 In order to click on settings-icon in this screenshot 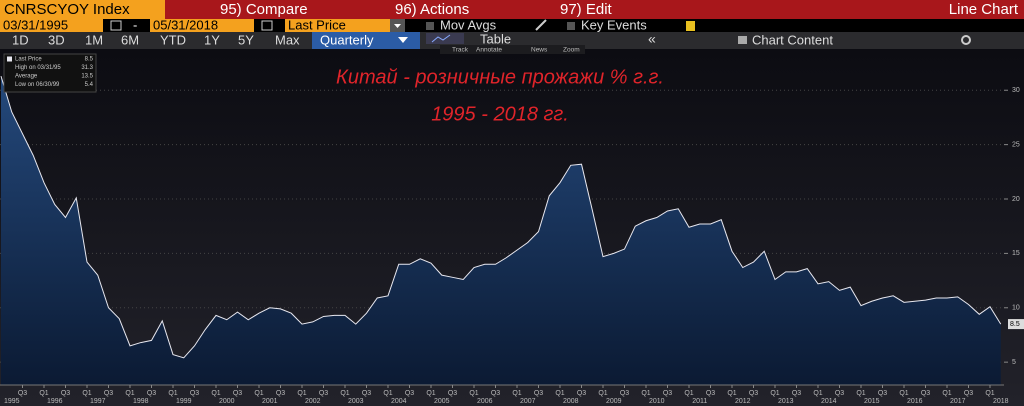, I will do `click(966, 40)`.